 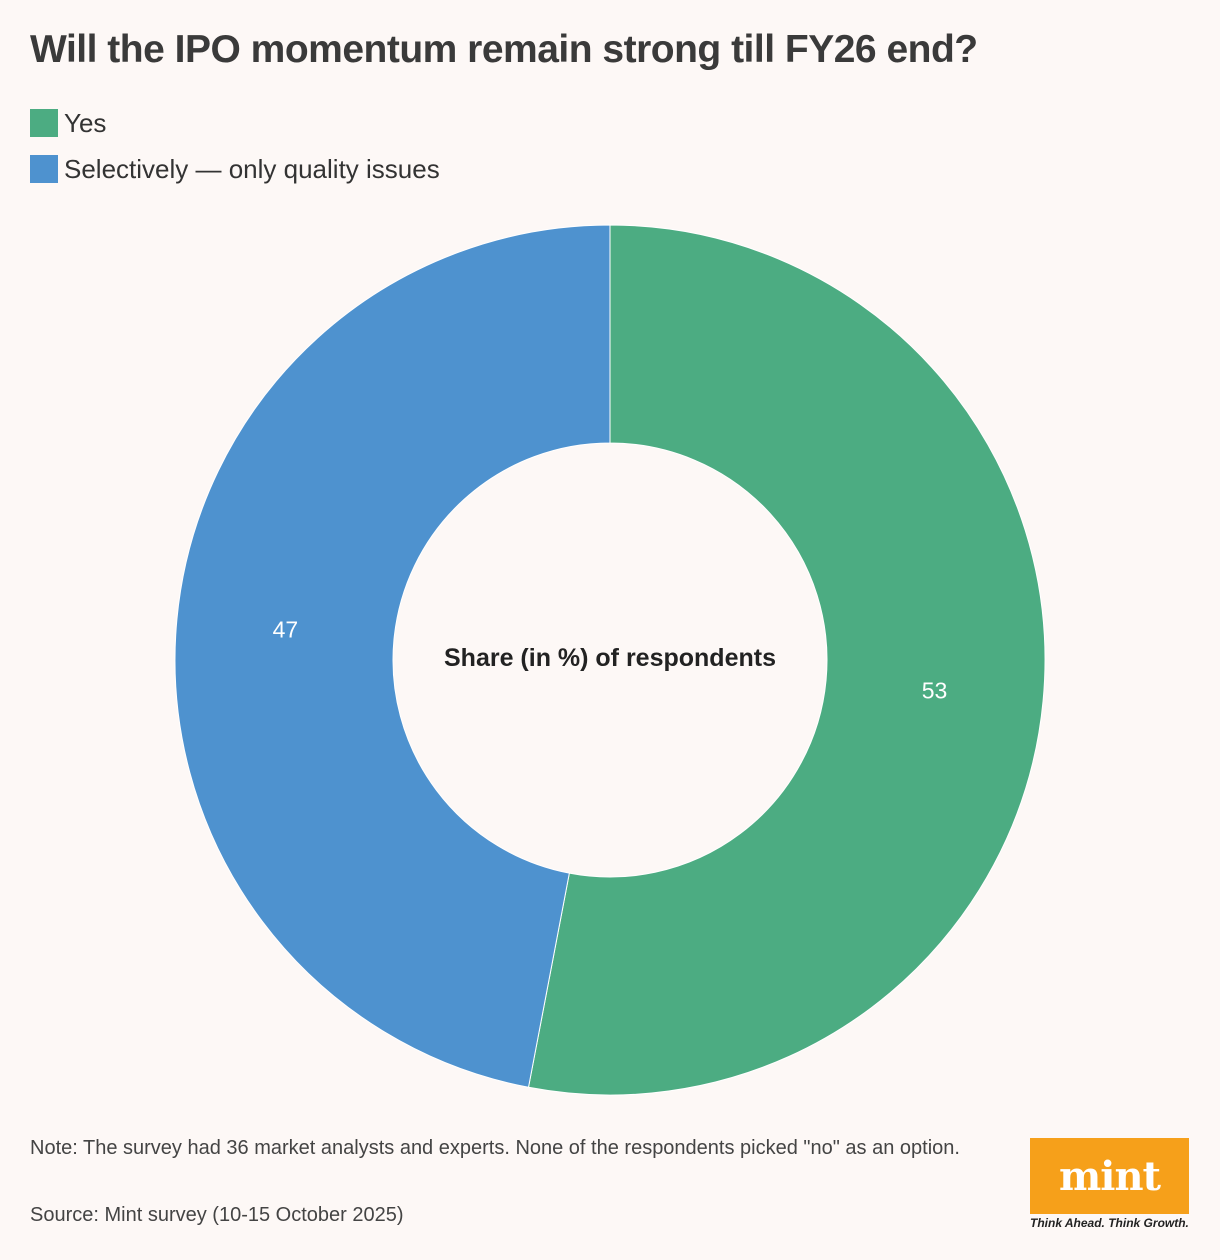 I want to click on center-label: Share (in %) of respondents, so click(x=610, y=658).